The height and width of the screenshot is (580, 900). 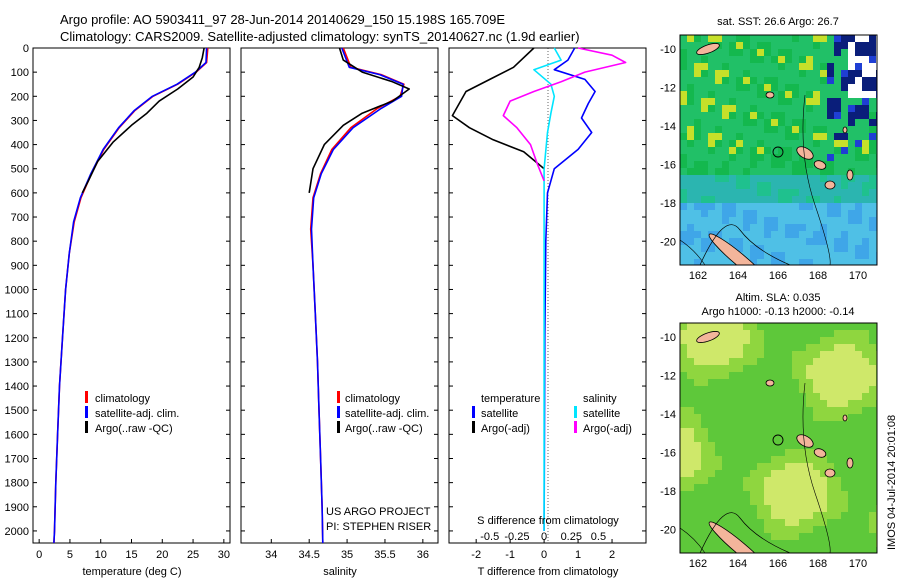 What do you see at coordinates (131, 295) in the screenshot?
I see `series-line` at bounding box center [131, 295].